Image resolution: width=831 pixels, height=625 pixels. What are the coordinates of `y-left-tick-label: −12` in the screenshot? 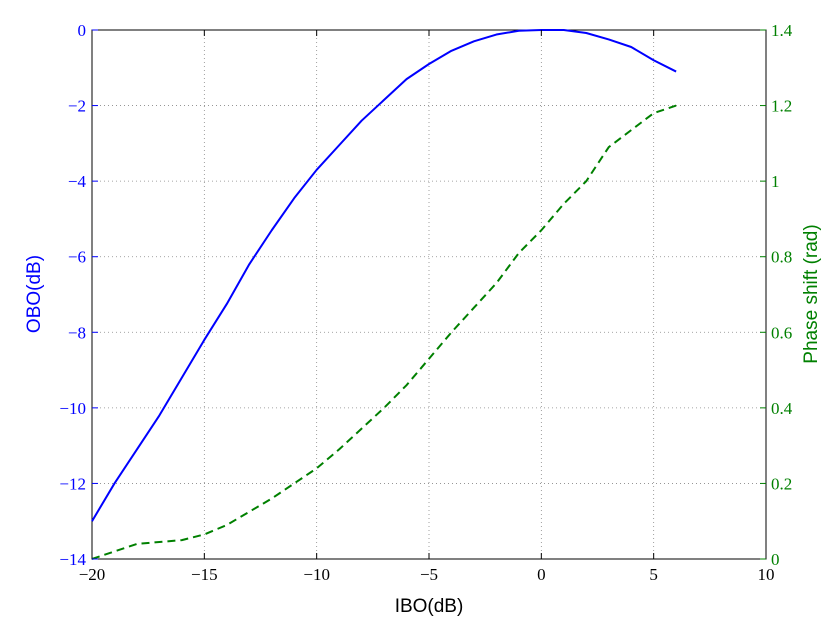 It's located at (72, 483).